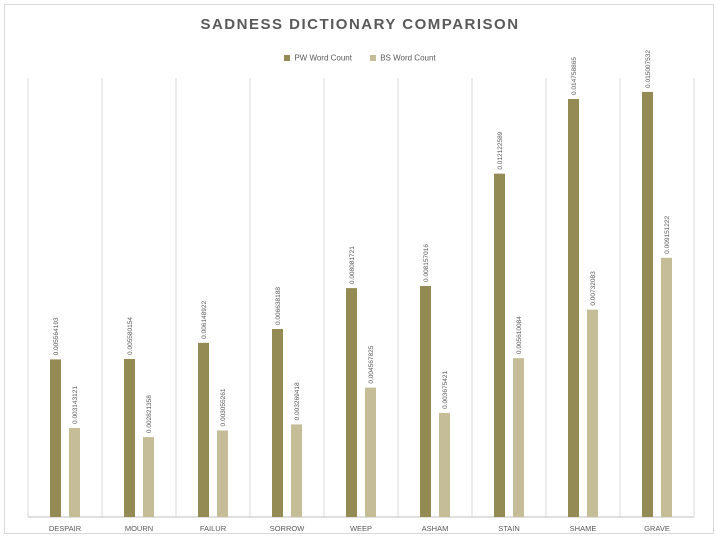 This screenshot has height=540, width=720. I want to click on data-label: 0.008157016, so click(426, 263).